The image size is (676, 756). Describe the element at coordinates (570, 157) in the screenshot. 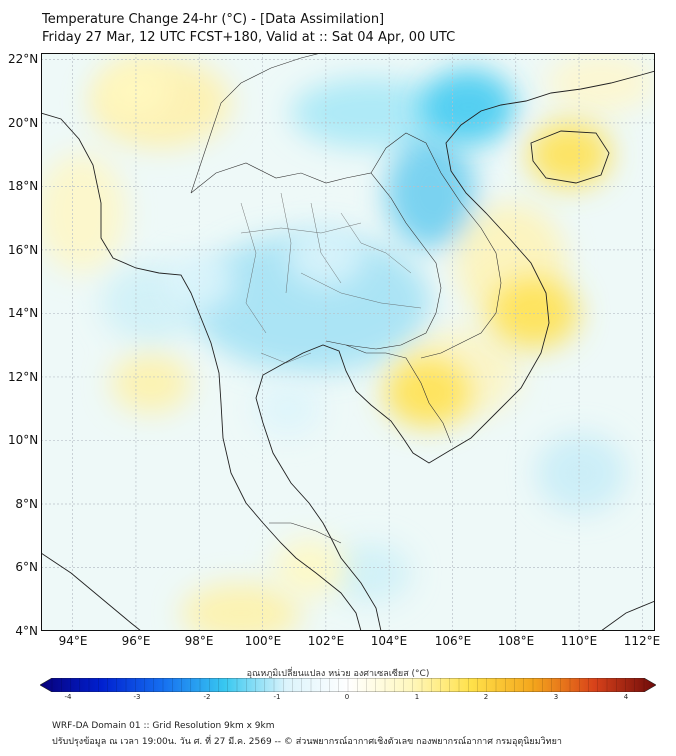

I see `coastline-hainan` at that location.